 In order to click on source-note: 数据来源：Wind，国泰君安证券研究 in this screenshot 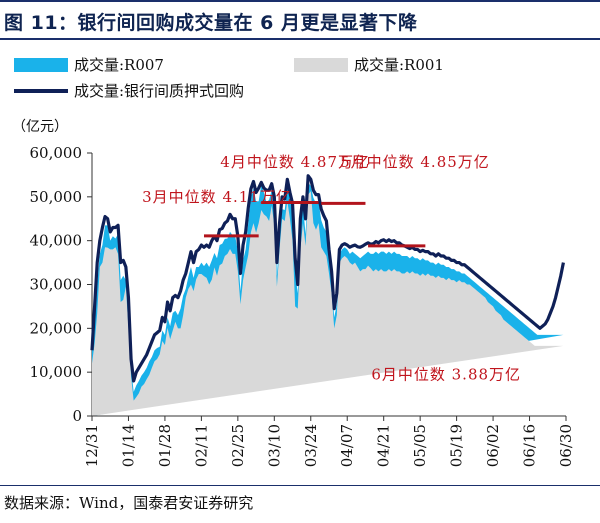, I will do `click(129, 503)`.